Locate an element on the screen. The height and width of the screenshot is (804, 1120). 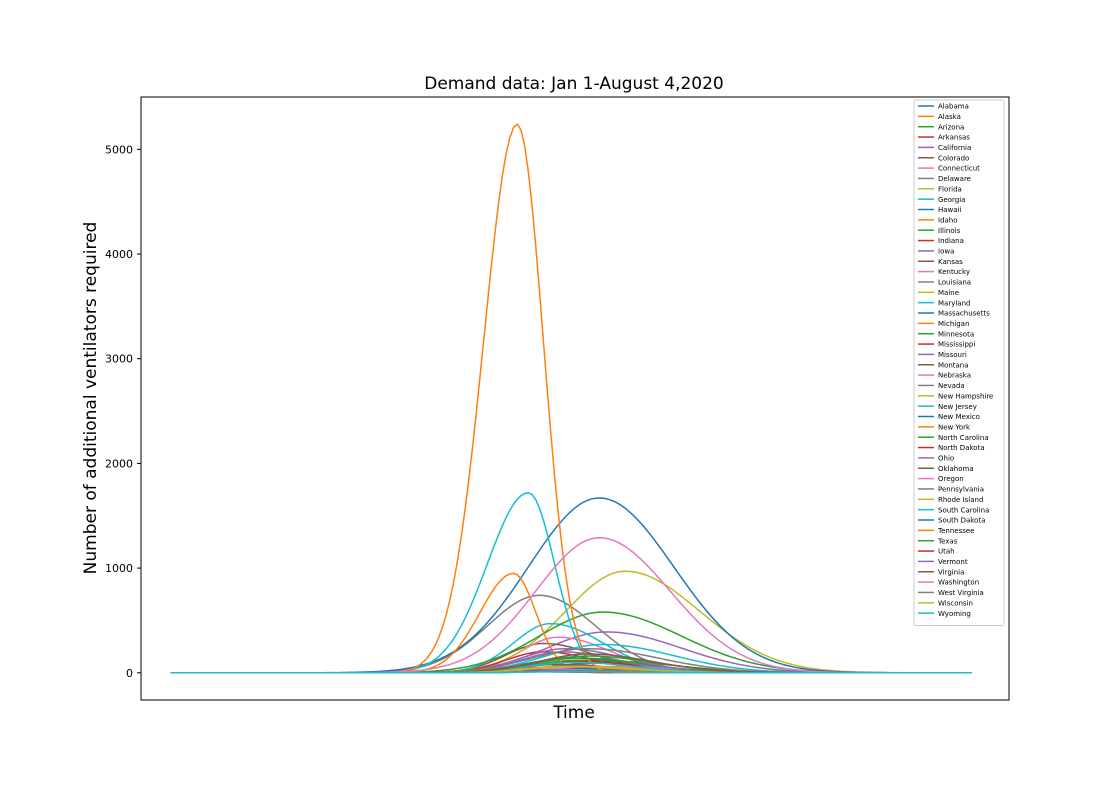
legend-label: South Dakota is located at coordinates (961, 521).